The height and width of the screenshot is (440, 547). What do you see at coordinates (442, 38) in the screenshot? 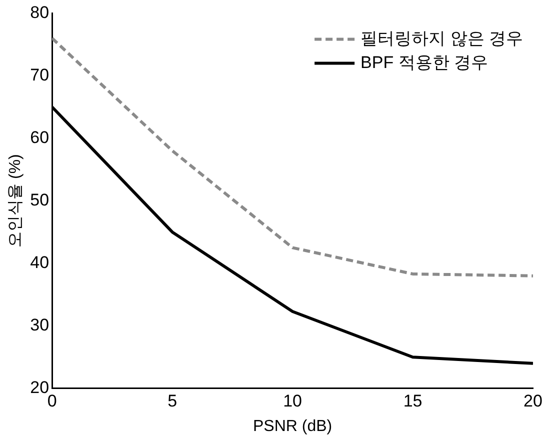
I see `legend-label: 필터링하지 않은 경우` at bounding box center [442, 38].